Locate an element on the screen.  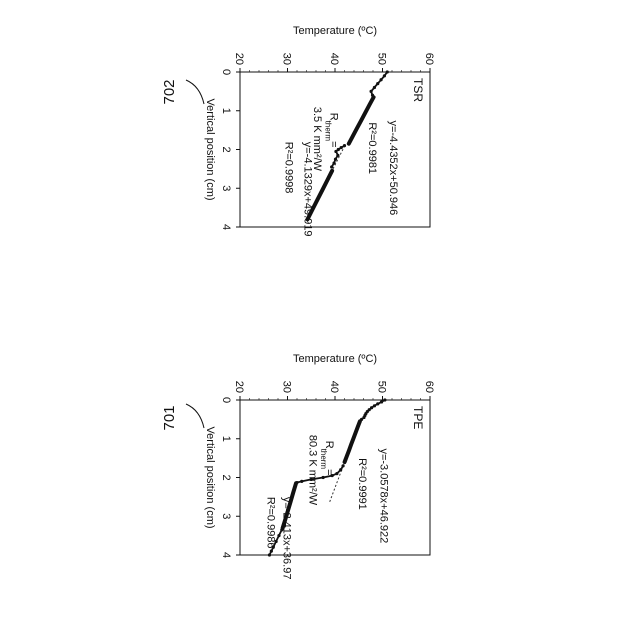
annotation: R²=0.9986 is located at coordinates (271, 523).